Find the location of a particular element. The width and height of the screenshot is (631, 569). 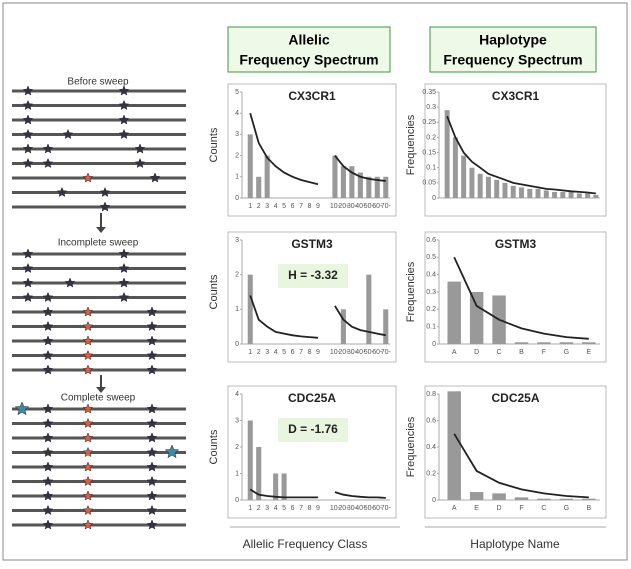

y-tick-label: 4 is located at coordinates (237, 394).